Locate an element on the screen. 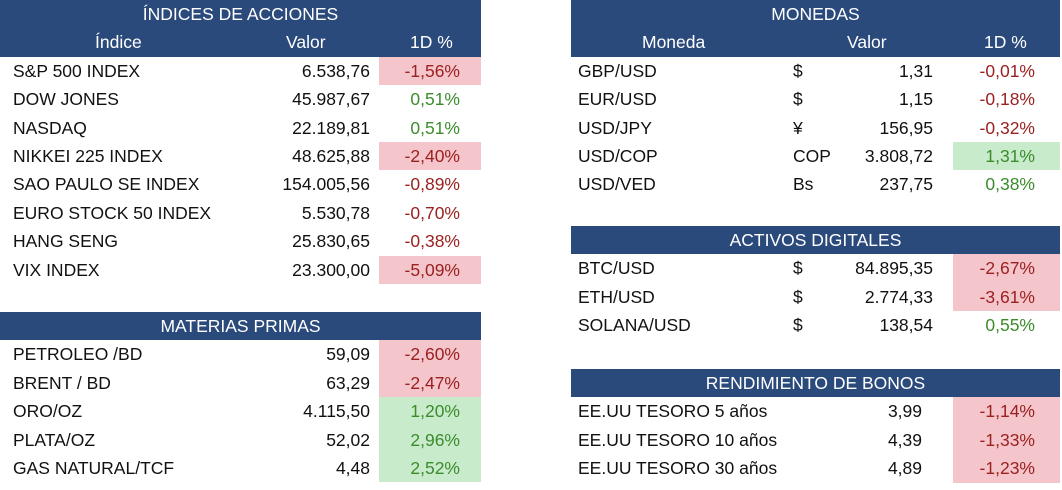  row-name: PLATA/OZ is located at coordinates (54, 439).